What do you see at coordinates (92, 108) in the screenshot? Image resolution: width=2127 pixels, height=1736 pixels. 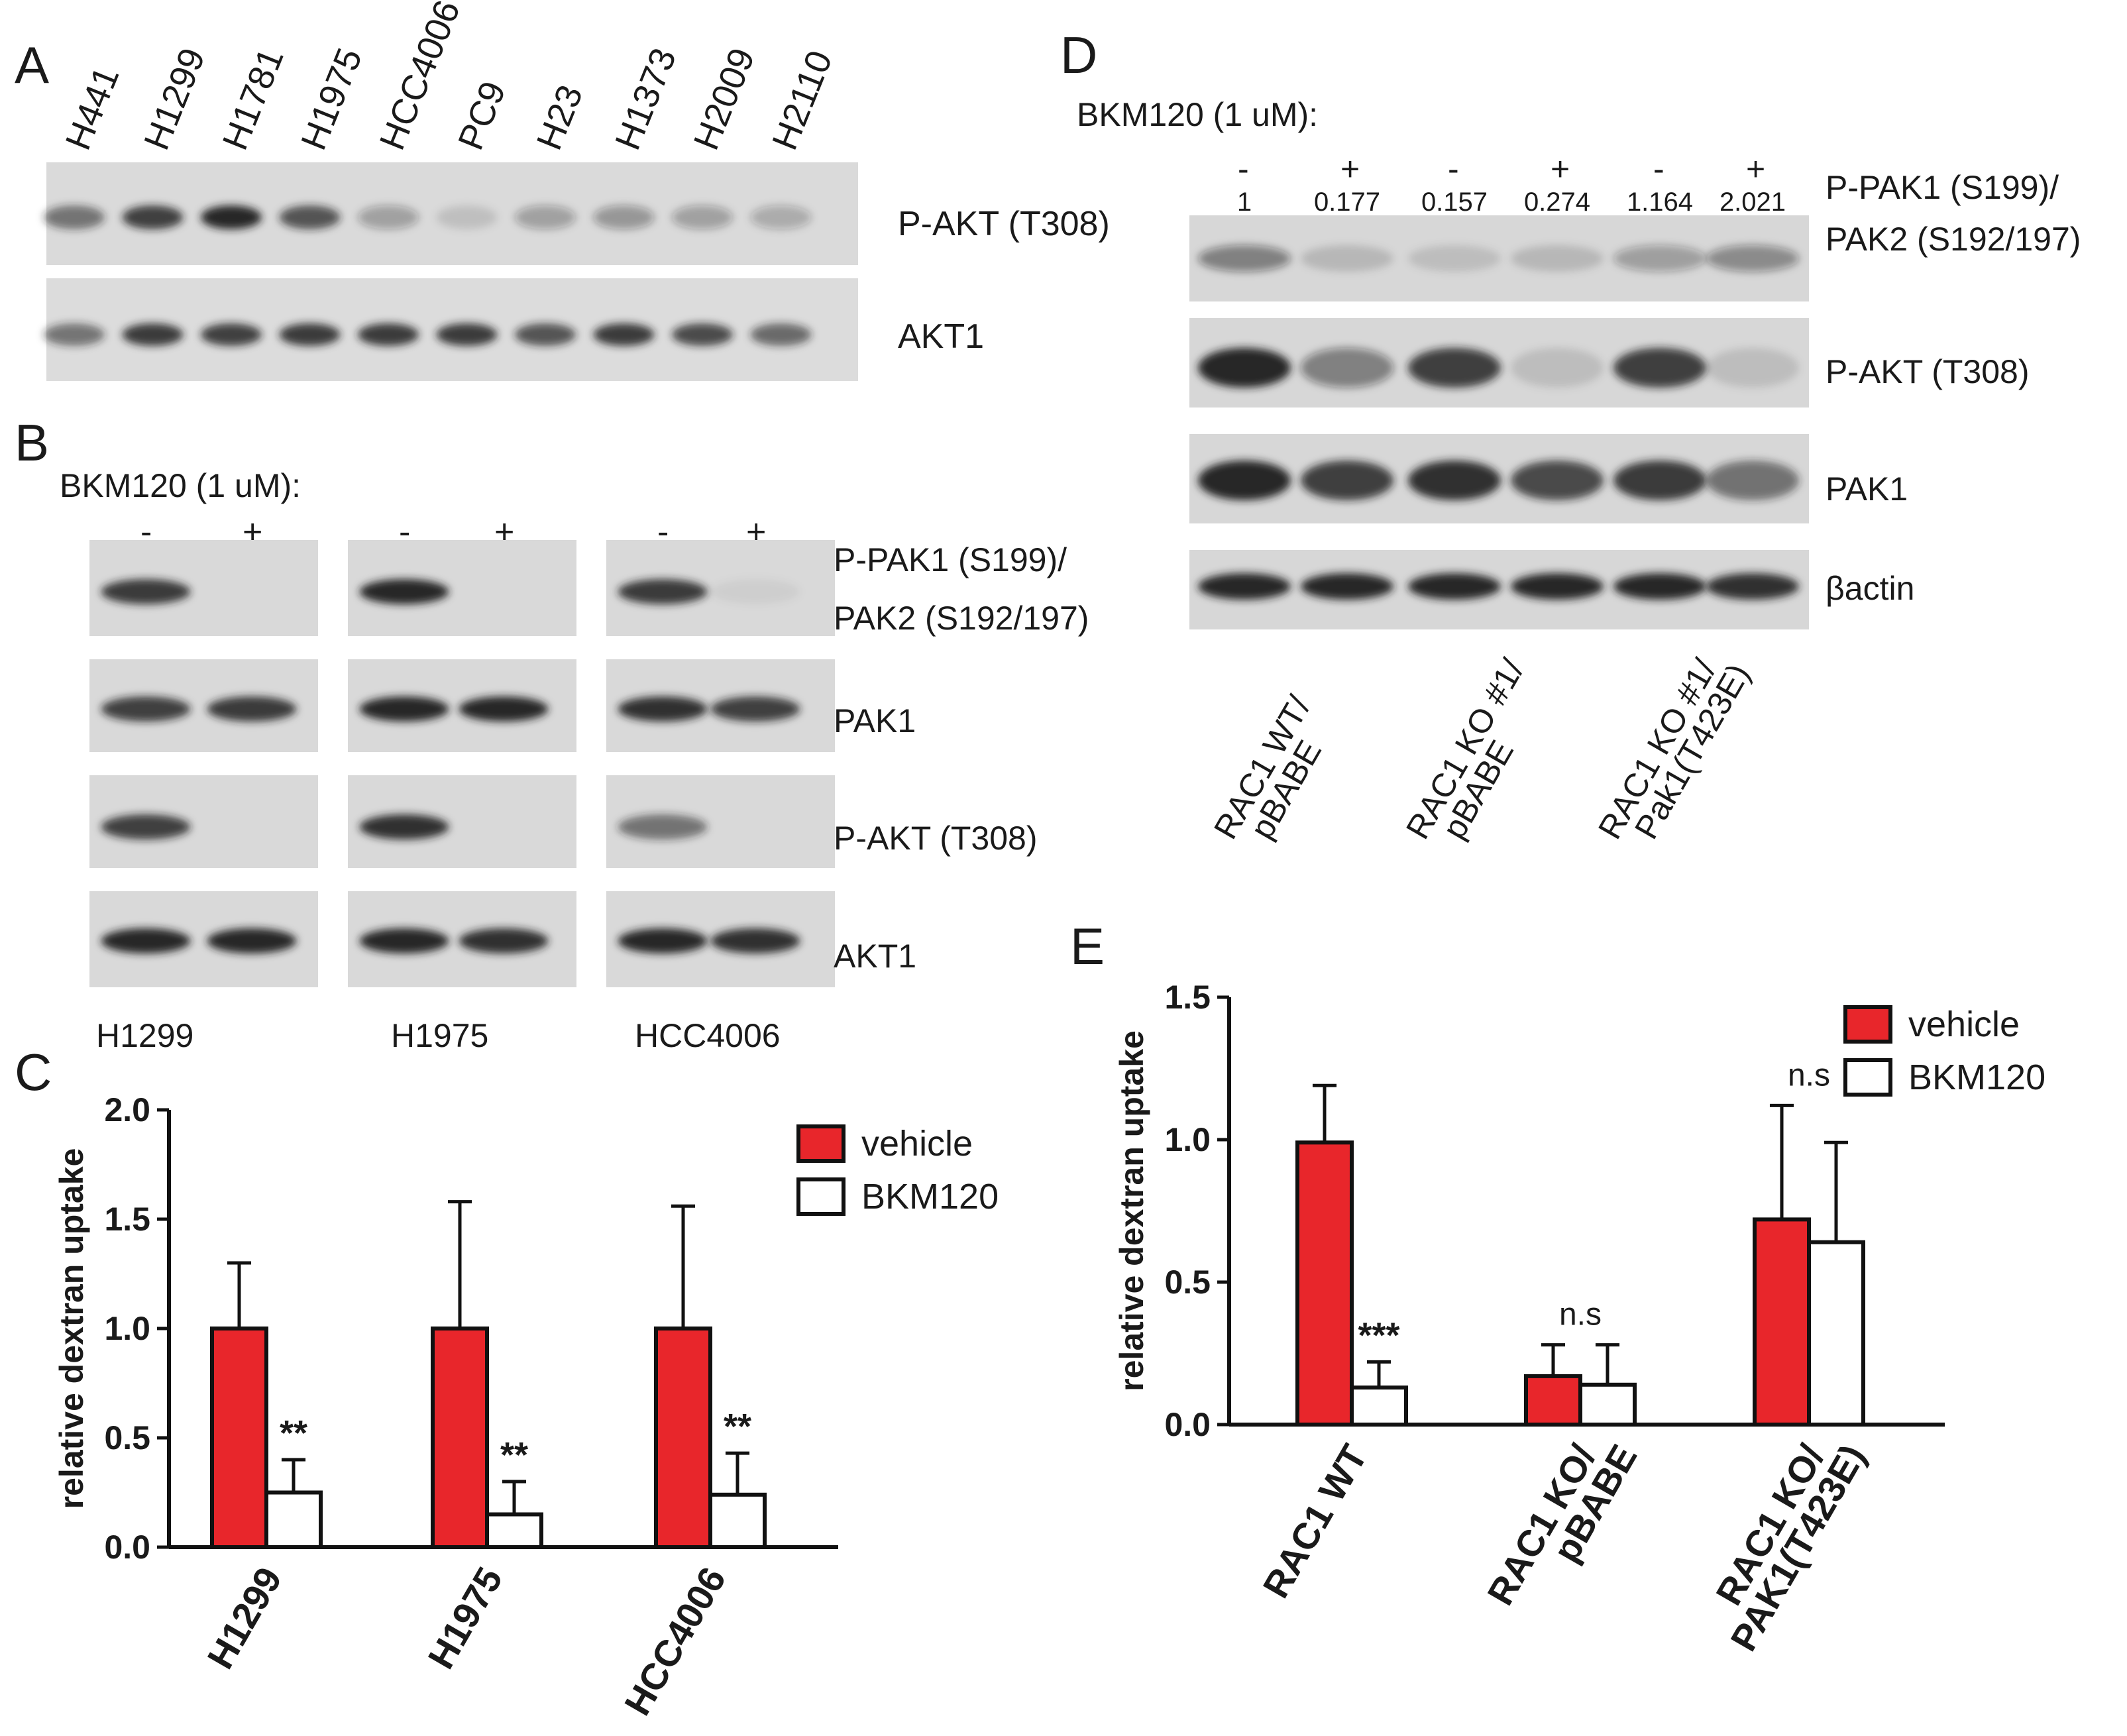 I see `lane-label-h441: H441` at bounding box center [92, 108].